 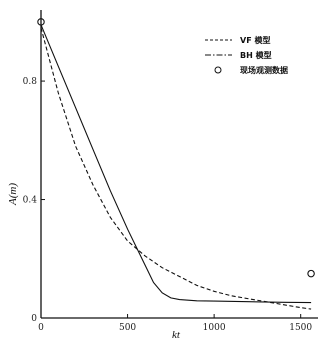 I want to click on legend-item-bh: BH 模型, so click(x=238, y=55).